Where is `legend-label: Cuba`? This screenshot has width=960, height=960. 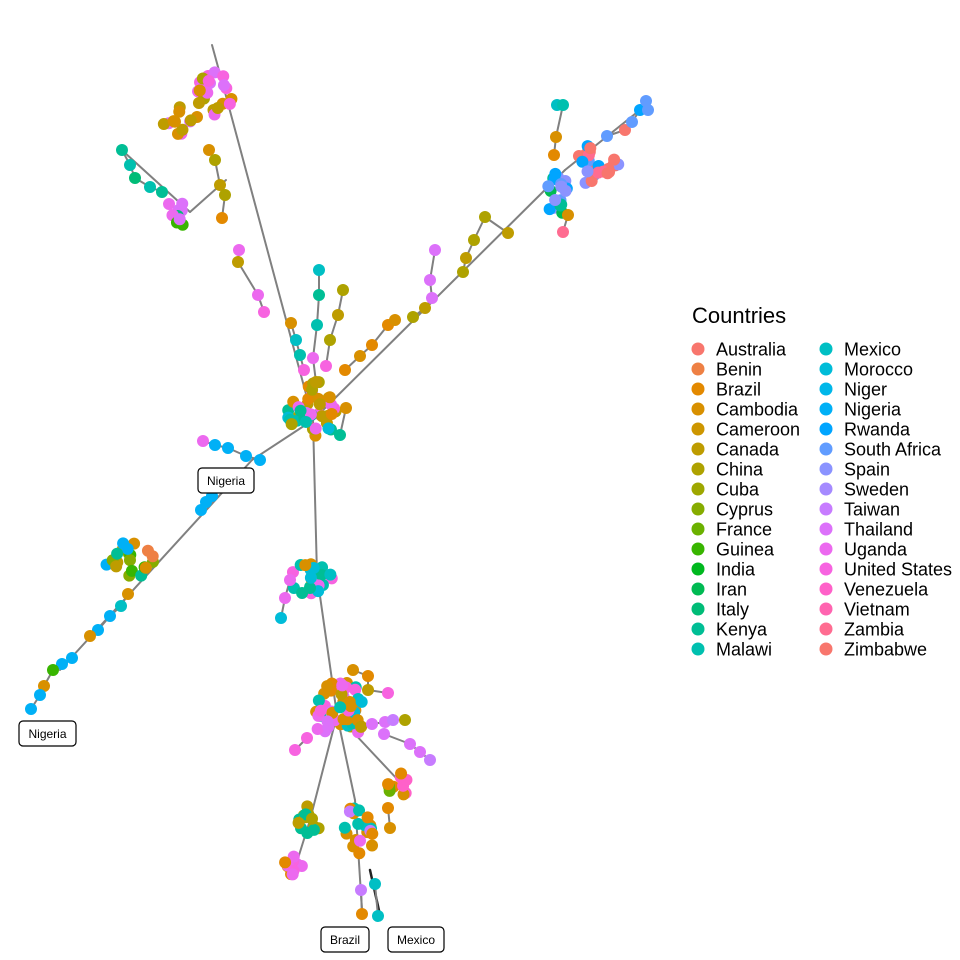 legend-label: Cuba is located at coordinates (738, 490).